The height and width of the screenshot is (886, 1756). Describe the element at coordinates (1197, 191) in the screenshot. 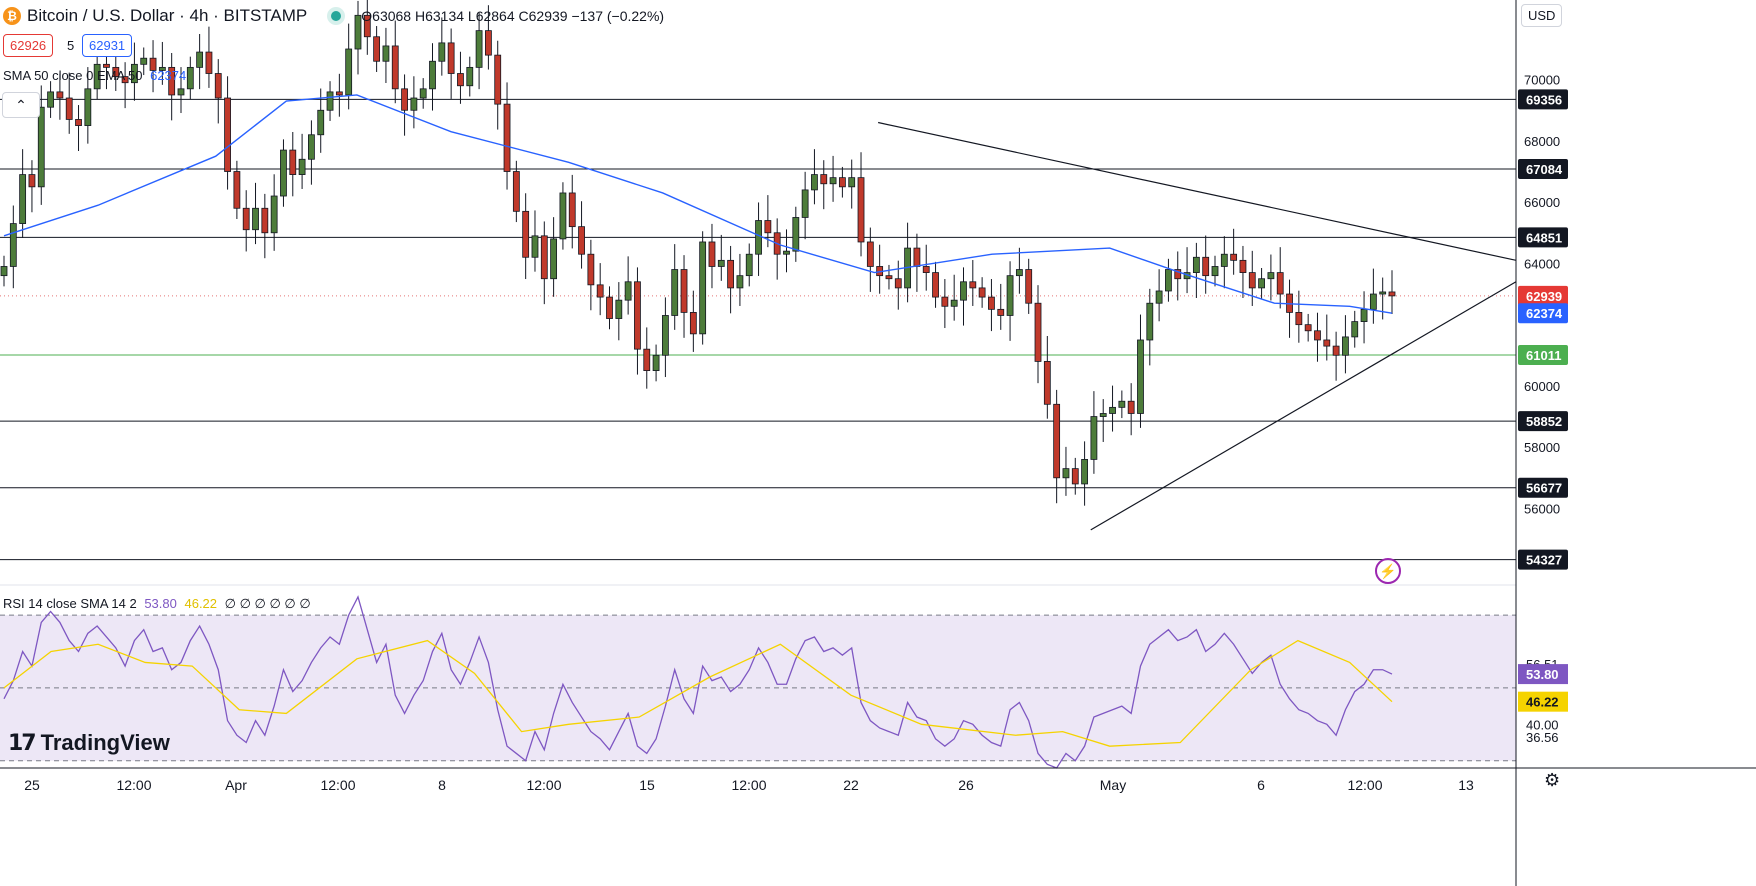

I see `trendline` at that location.